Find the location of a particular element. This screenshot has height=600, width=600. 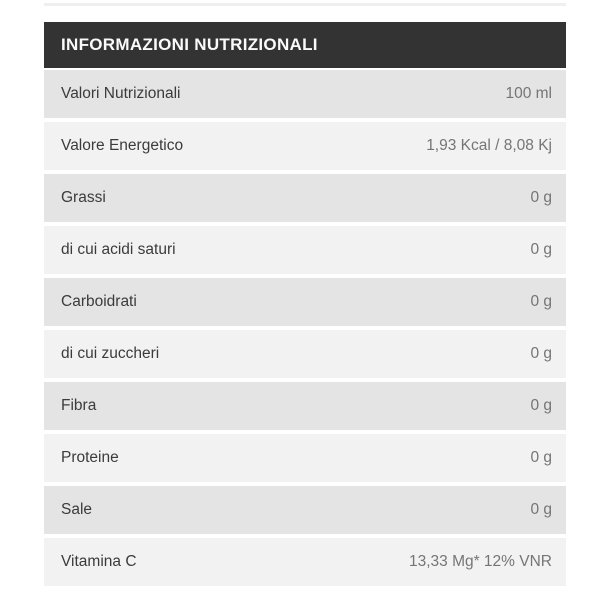

row-label: Vitamina C is located at coordinates (99, 561).